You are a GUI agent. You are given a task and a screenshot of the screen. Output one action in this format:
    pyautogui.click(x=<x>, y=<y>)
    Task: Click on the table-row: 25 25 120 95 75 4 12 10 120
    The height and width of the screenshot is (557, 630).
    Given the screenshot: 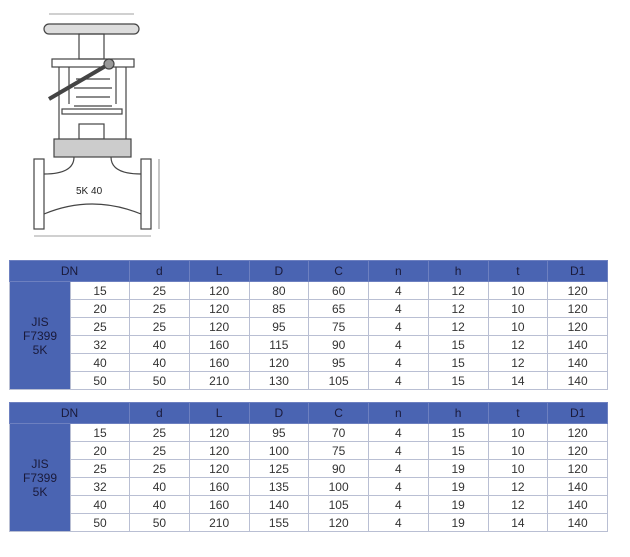 What is the action you would take?
    pyautogui.click(x=309, y=326)
    